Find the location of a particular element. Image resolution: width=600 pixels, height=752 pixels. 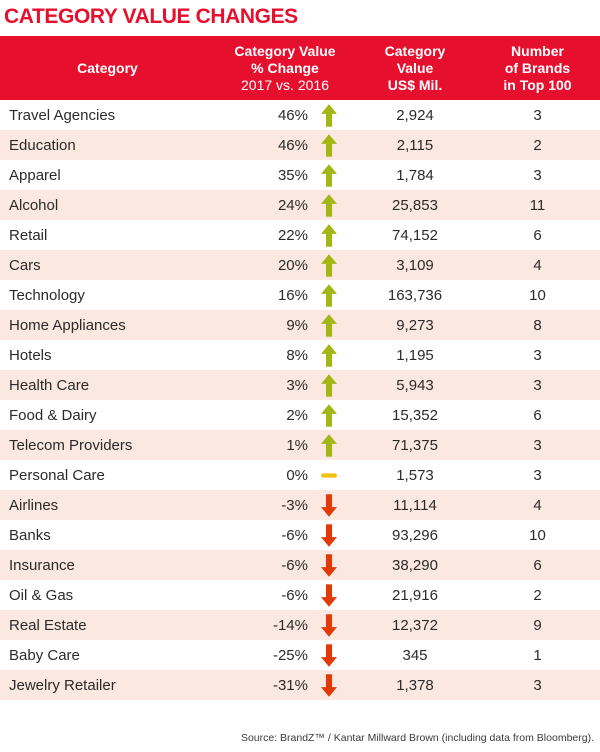

pct-change-value: 20% is located at coordinates (292, 265).